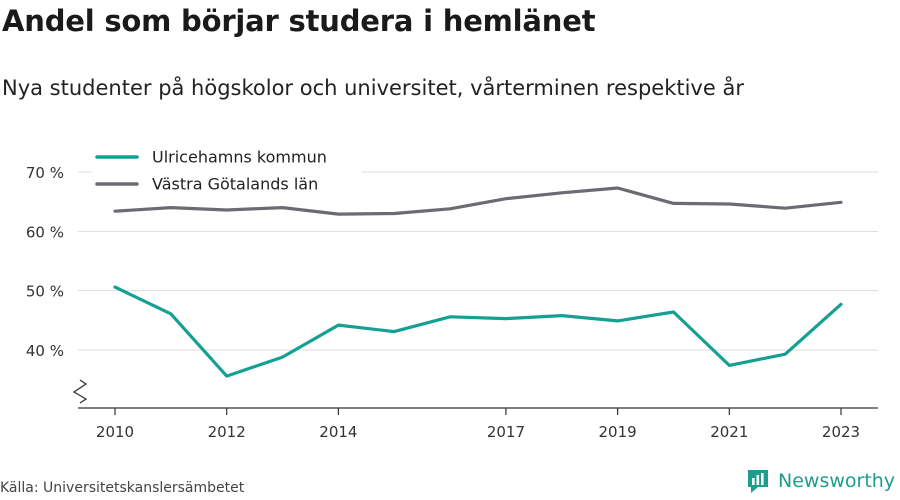 The height and width of the screenshot is (500, 900). Describe the element at coordinates (338, 432) in the screenshot. I see `x-tick-label-2014: 2014` at that location.